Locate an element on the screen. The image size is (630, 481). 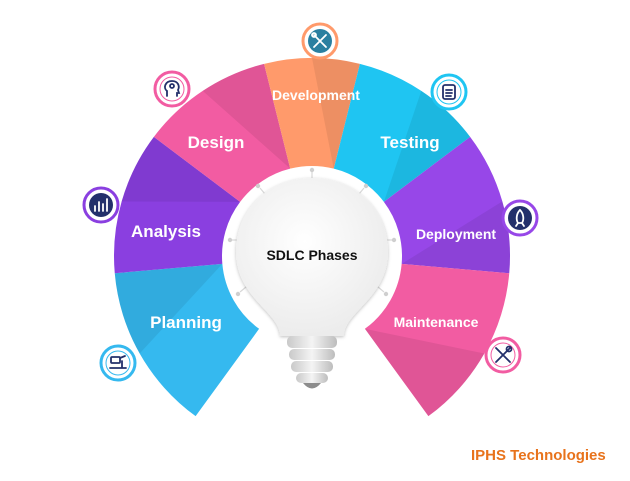
analysis-chart-icon is located at coordinates (101, 205).